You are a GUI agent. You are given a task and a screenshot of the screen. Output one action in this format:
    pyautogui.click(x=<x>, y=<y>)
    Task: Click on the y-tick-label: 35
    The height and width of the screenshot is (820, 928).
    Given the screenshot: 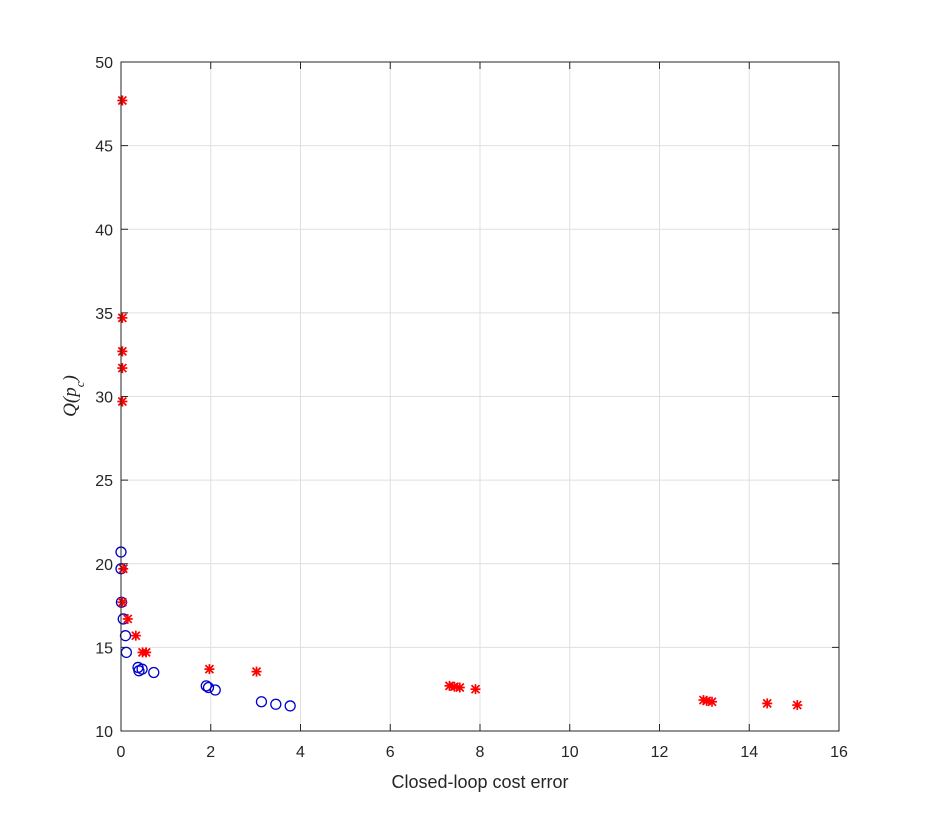 What is the action you would take?
    pyautogui.click(x=104, y=314)
    